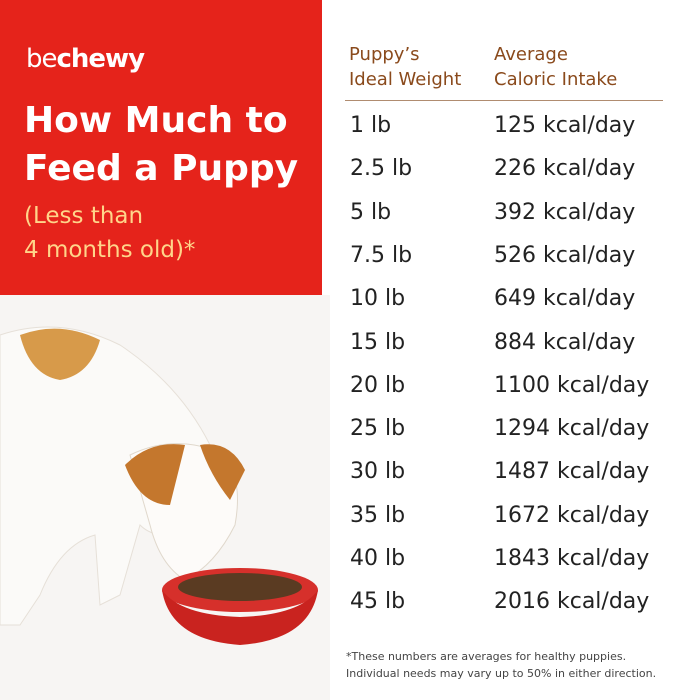  Describe the element at coordinates (572, 602) in the screenshot. I see `table-cell: 2016 kcal/day` at that location.